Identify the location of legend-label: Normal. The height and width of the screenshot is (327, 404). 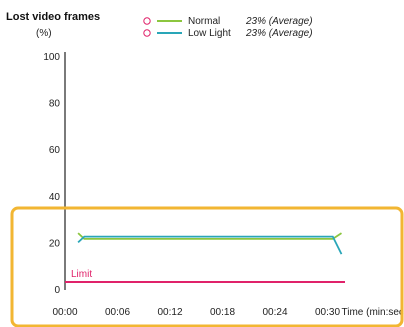
(204, 21).